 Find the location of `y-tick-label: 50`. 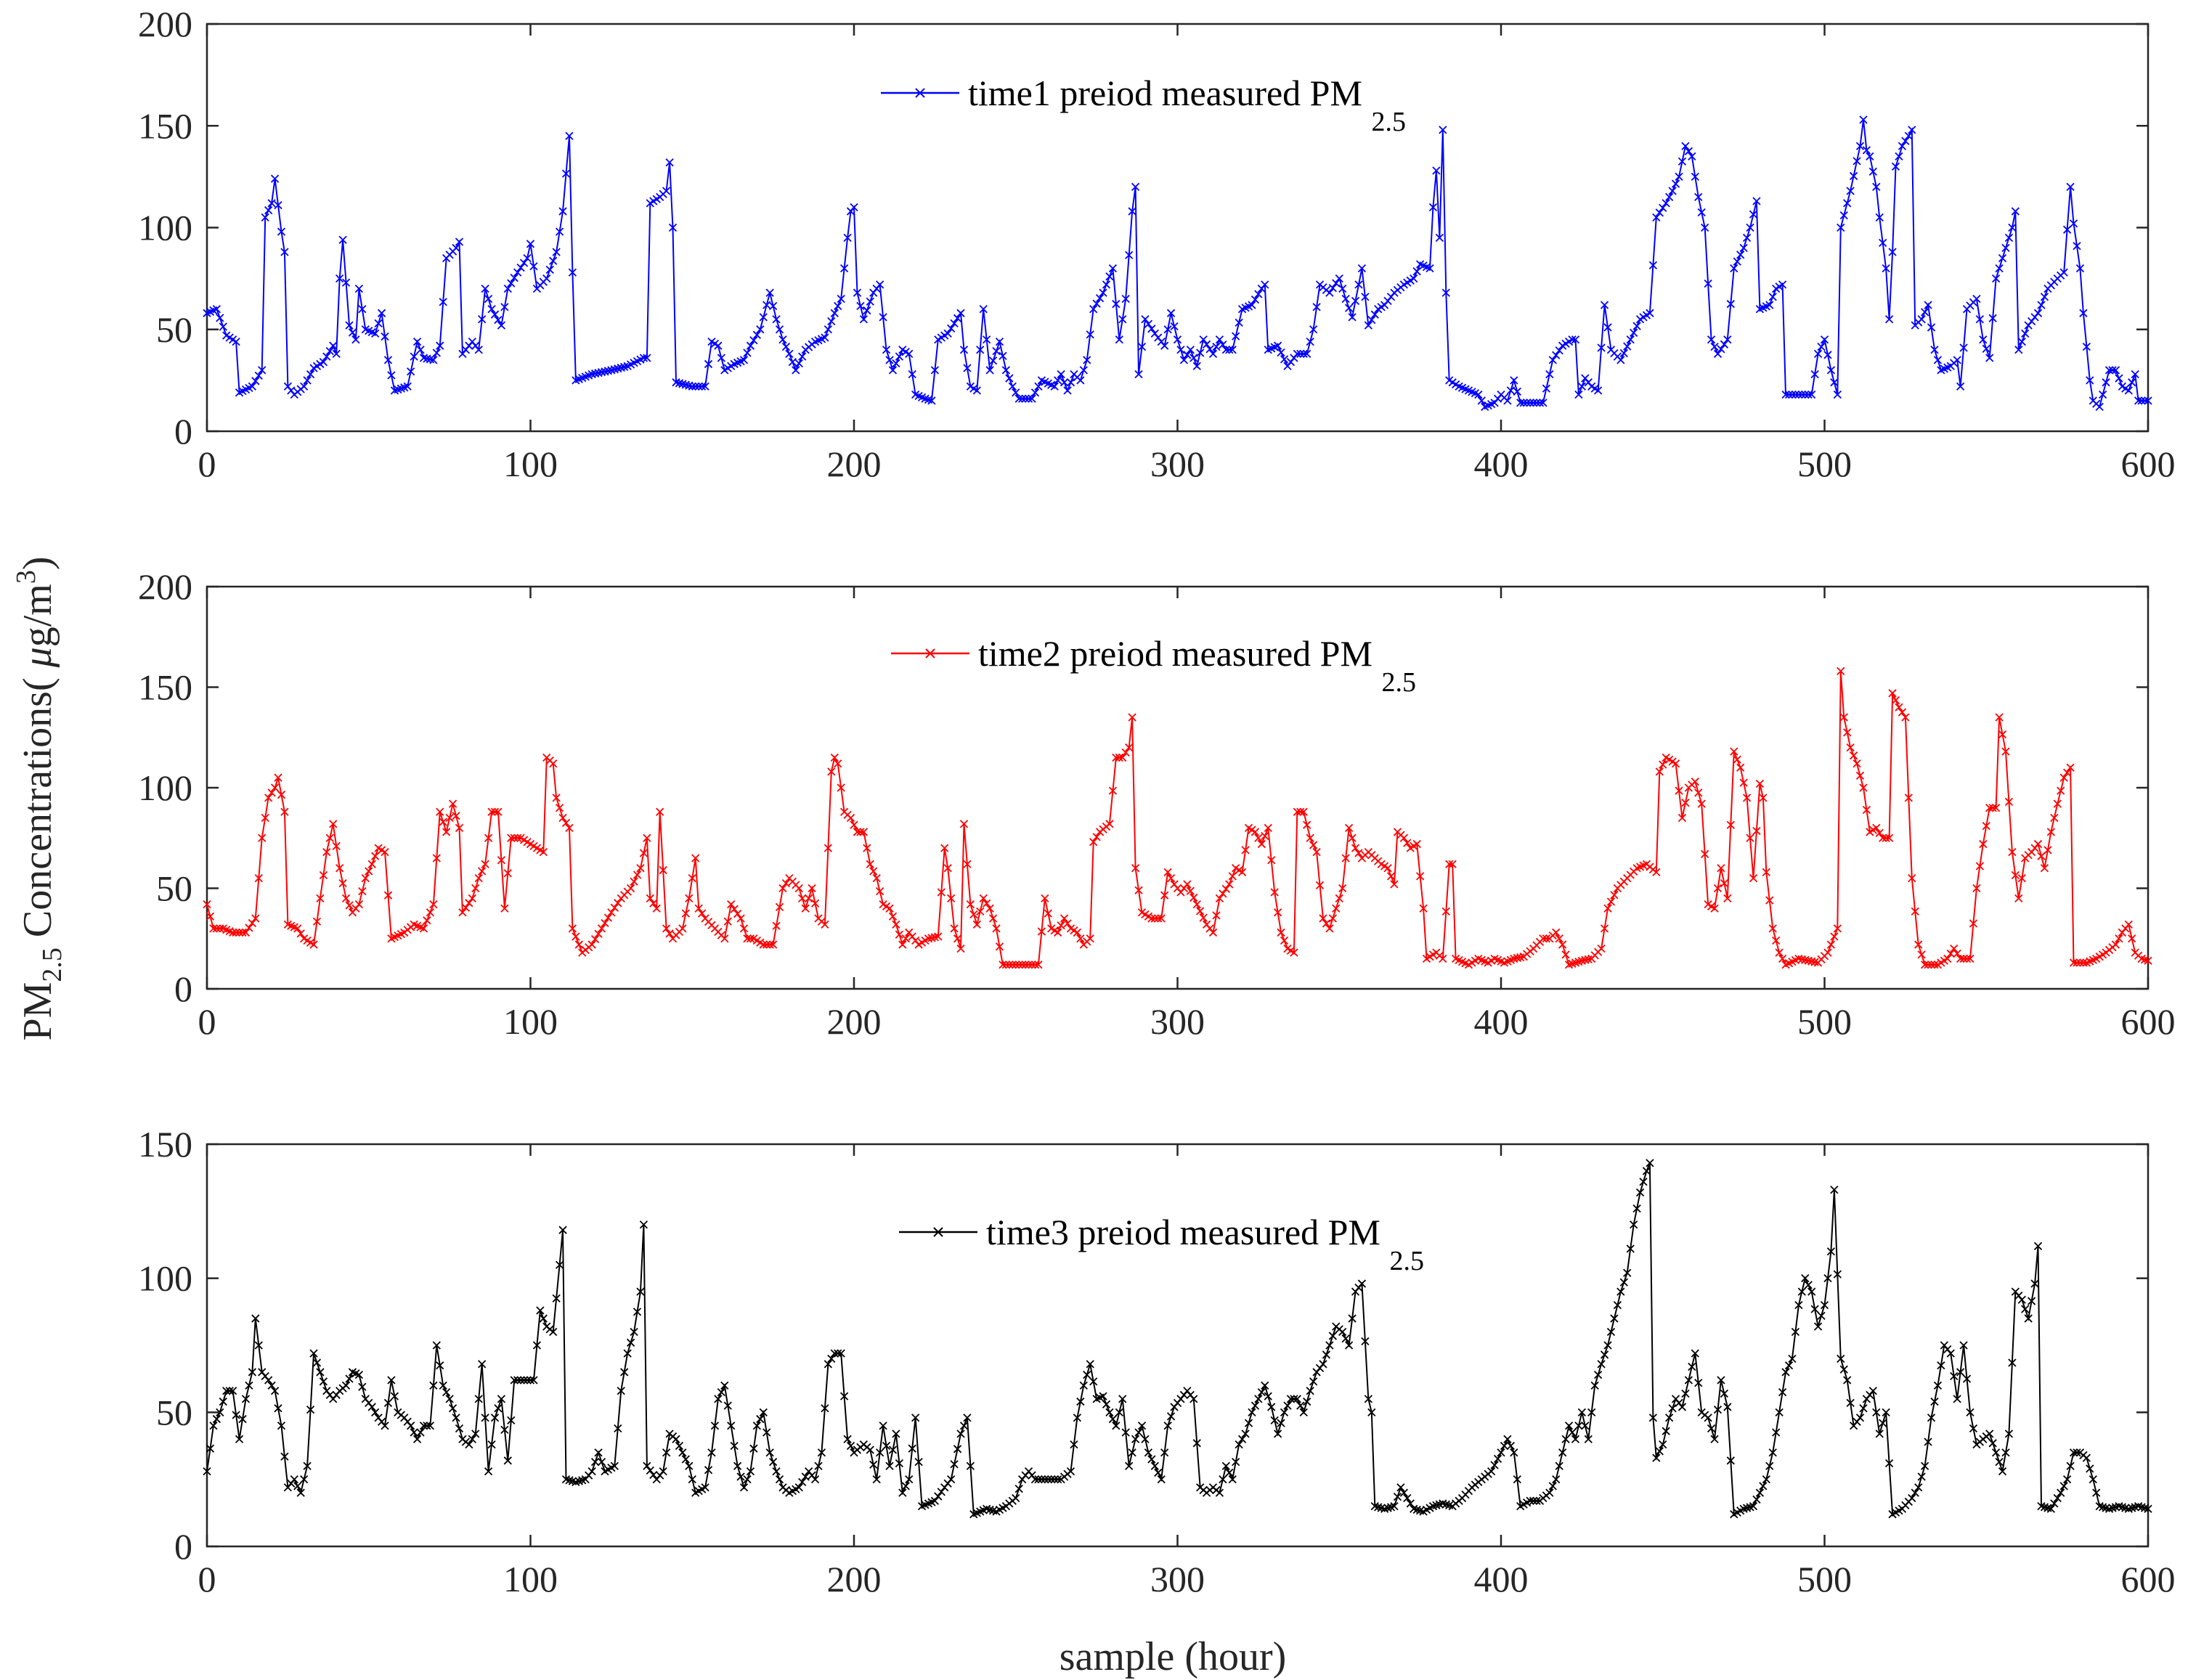

y-tick-label: 50 is located at coordinates (174, 329).